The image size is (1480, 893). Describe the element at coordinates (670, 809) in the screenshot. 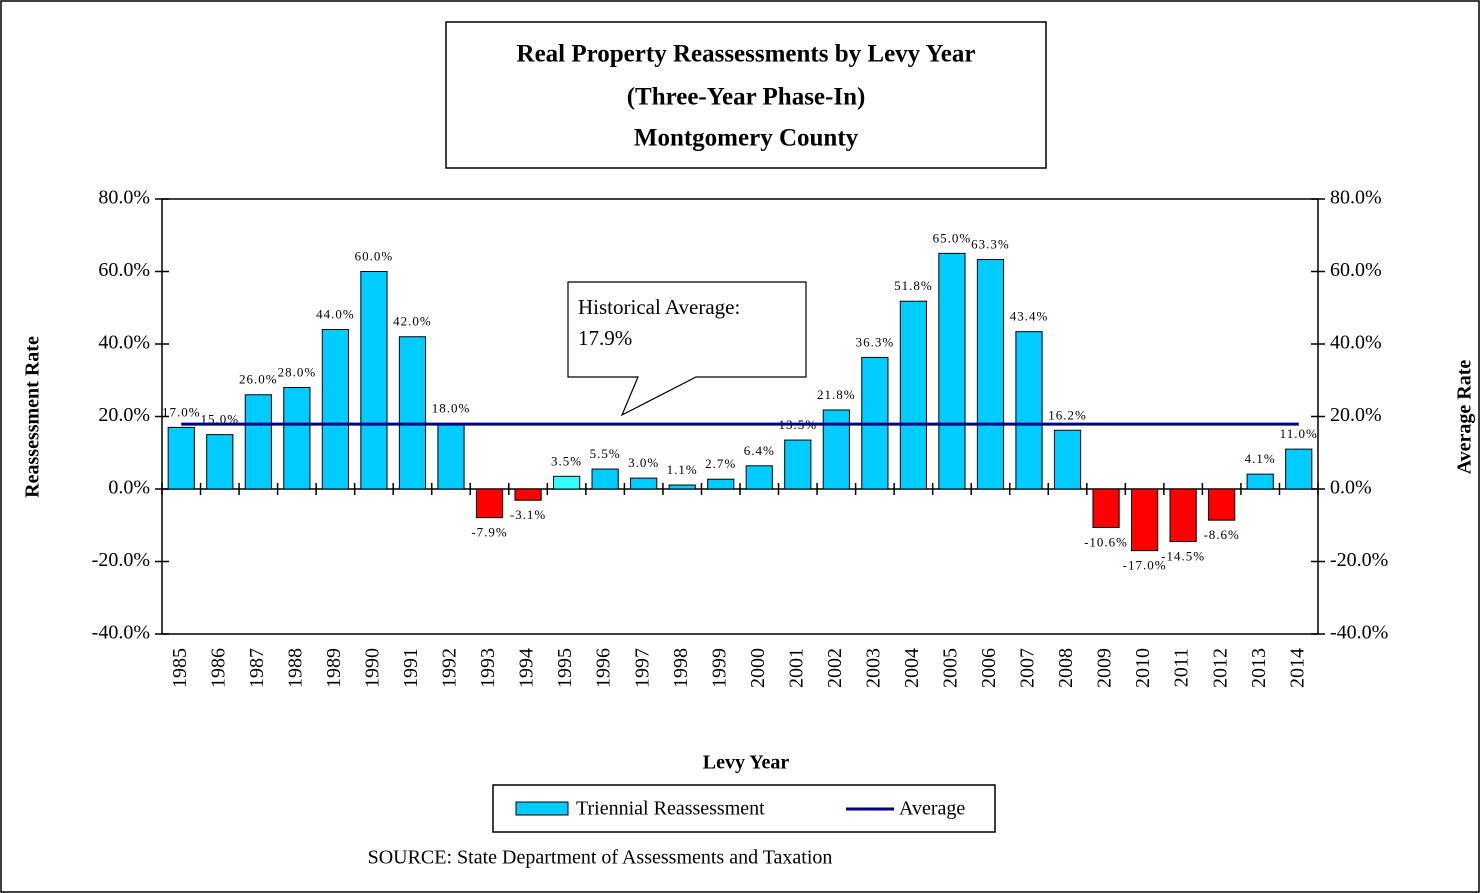

I see `legend-label: Triennial Reassessment` at that location.